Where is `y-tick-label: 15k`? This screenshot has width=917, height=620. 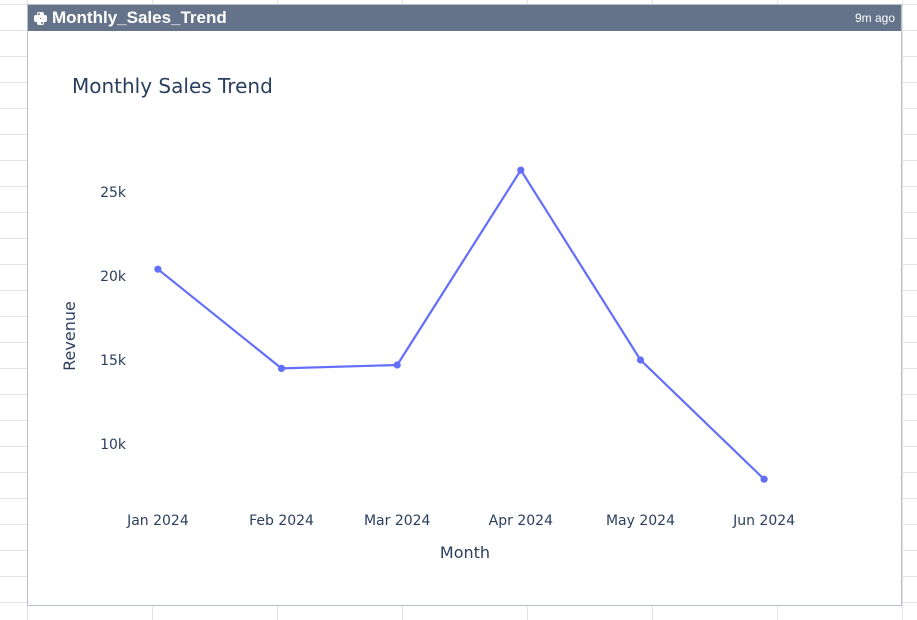 y-tick-label: 15k is located at coordinates (113, 361).